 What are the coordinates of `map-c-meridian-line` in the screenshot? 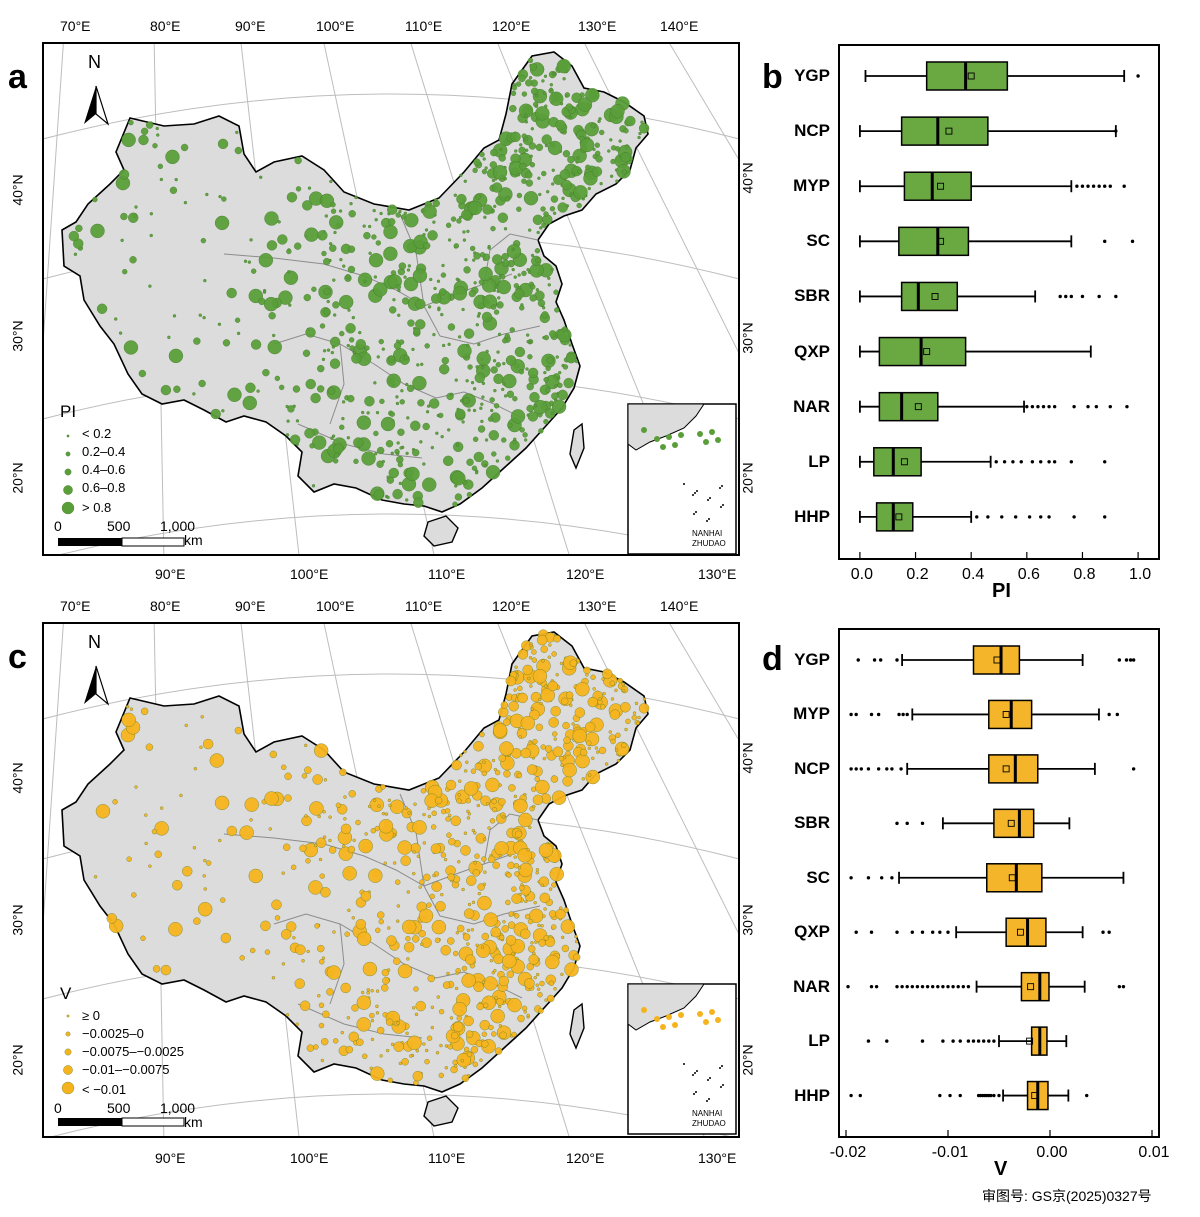 It's located at (703, 682).